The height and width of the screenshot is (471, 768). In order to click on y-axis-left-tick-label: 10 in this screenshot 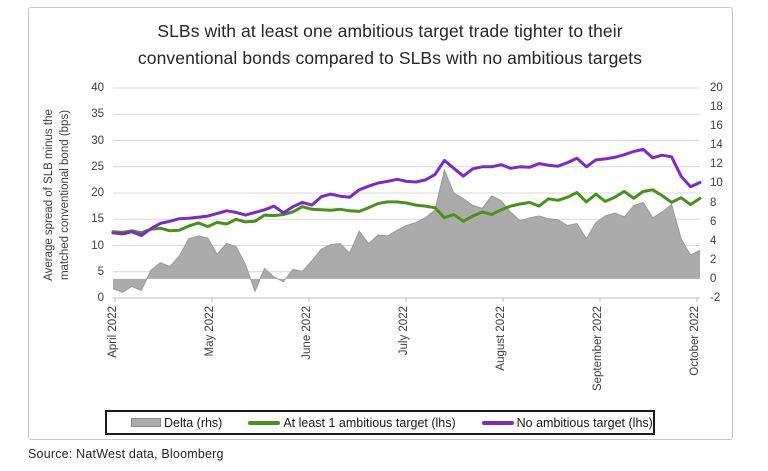, I will do `click(97, 245)`.